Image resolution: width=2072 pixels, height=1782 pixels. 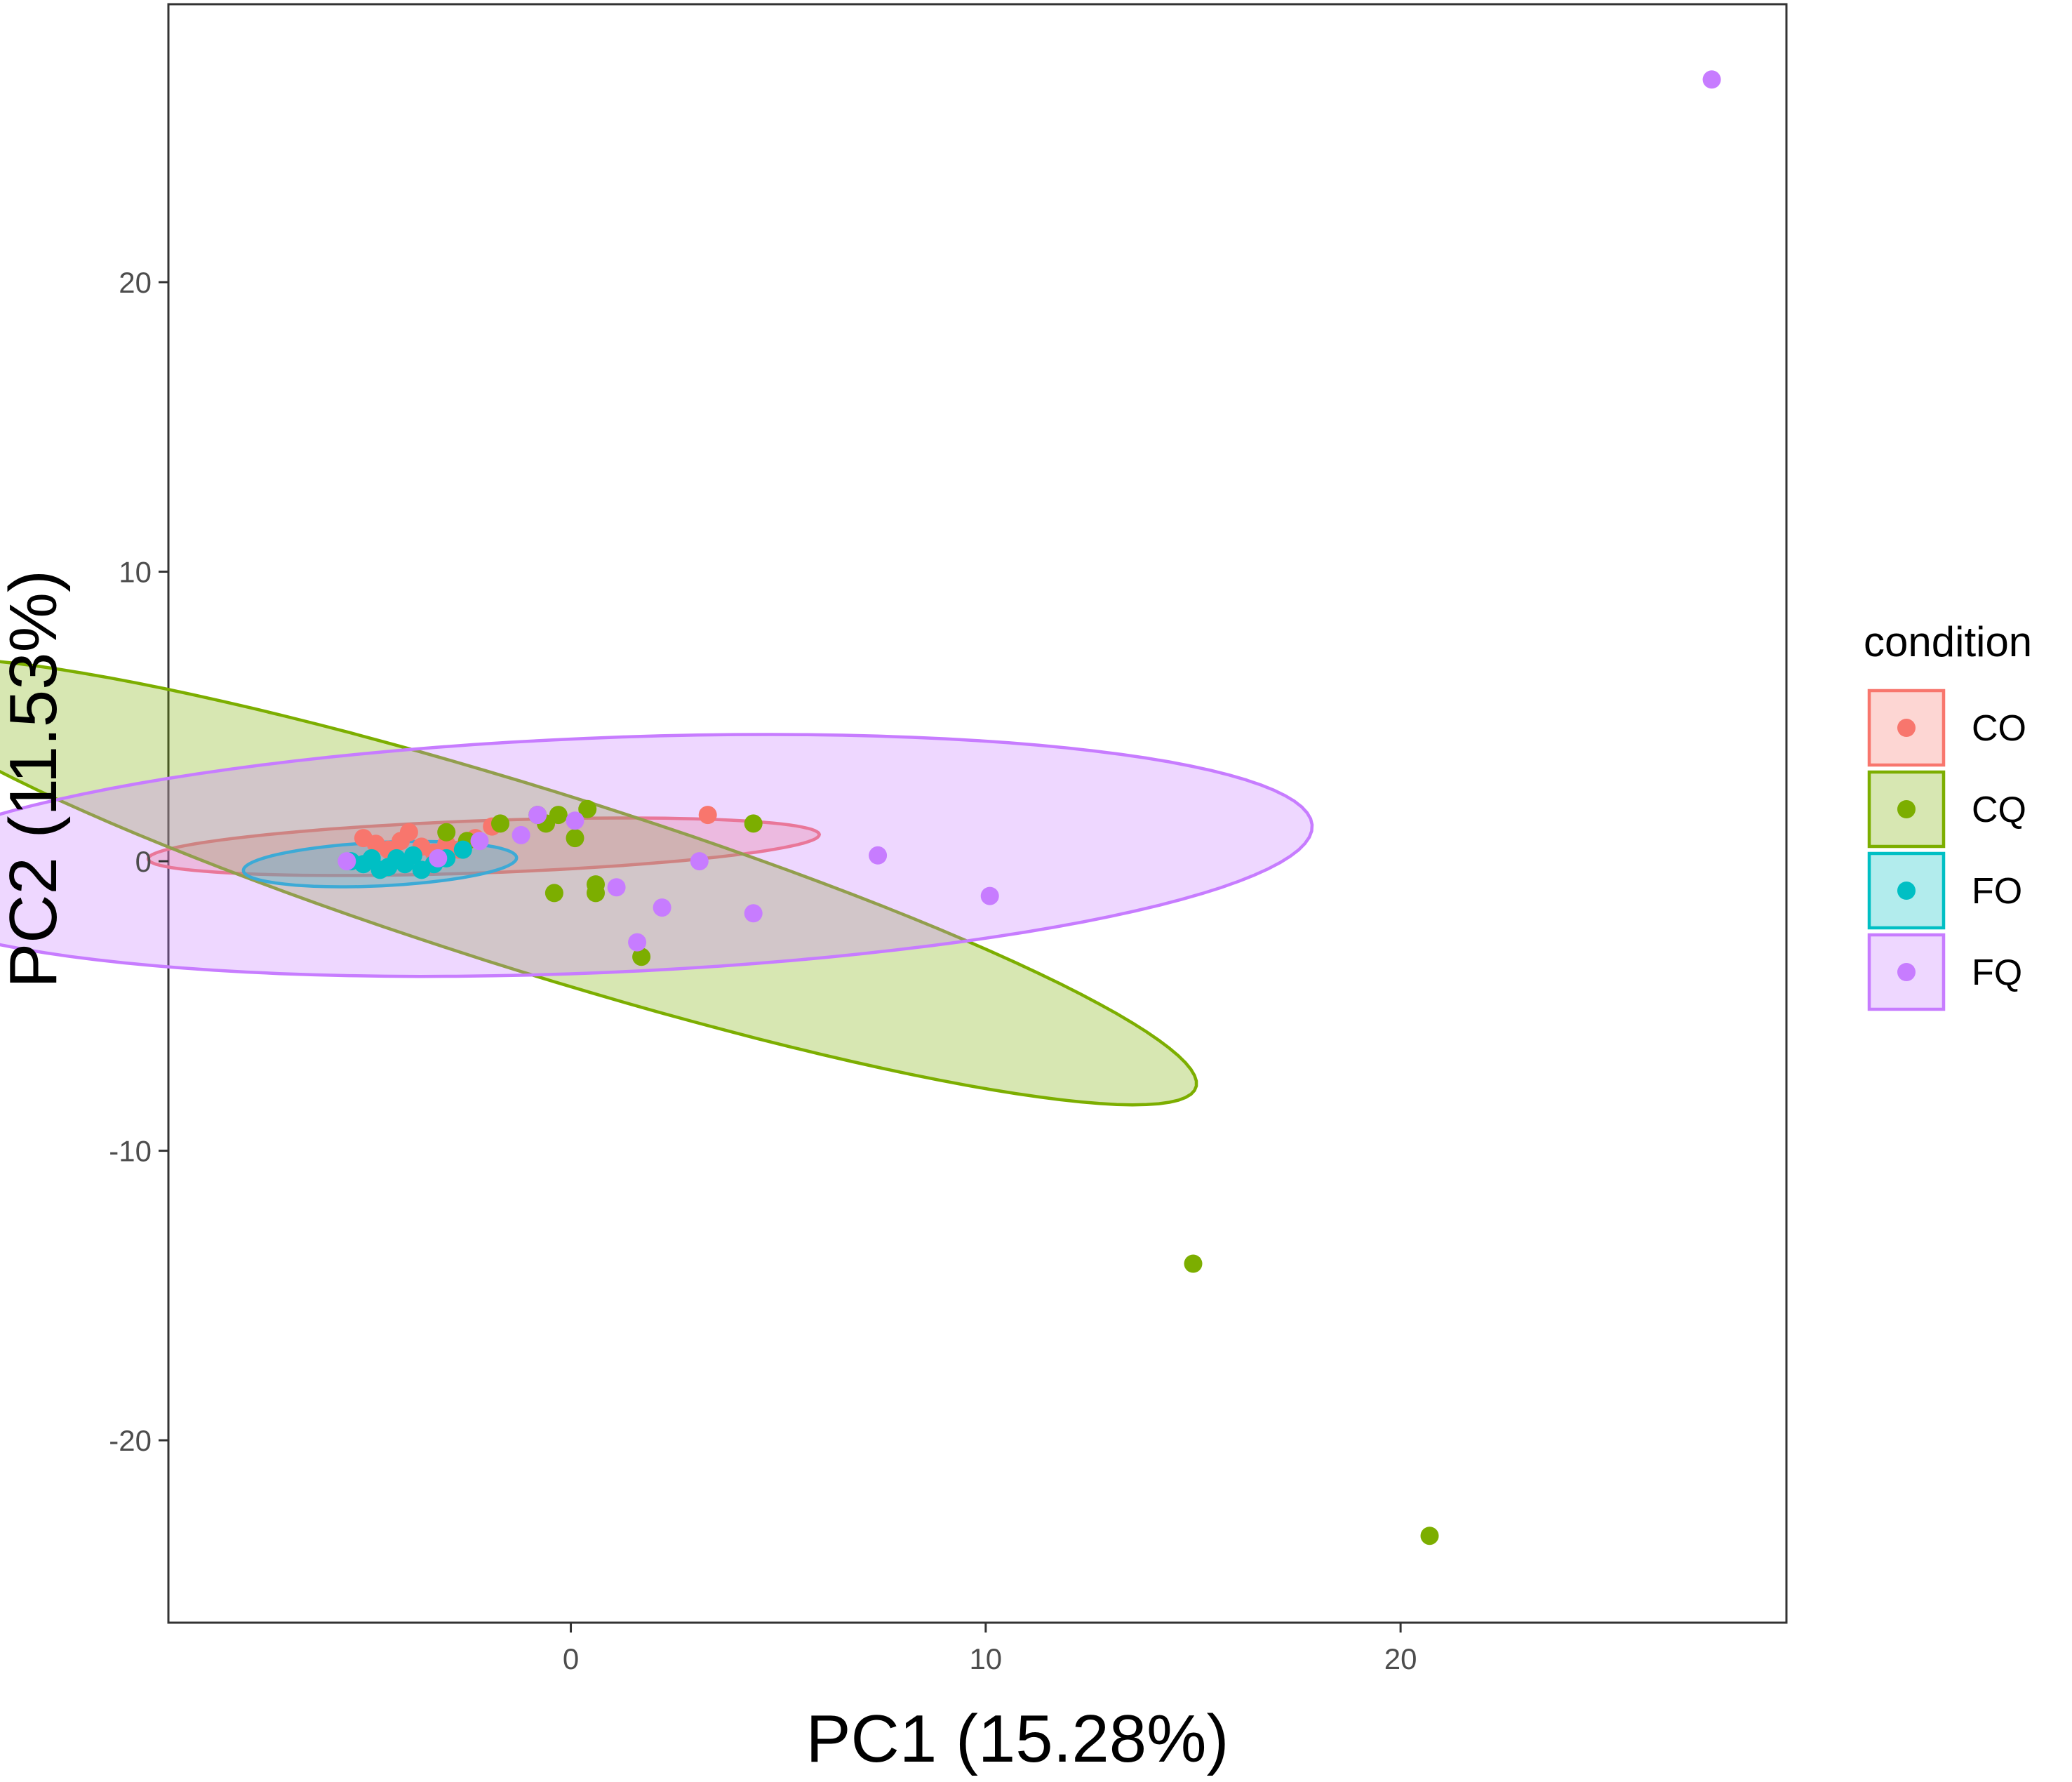 I want to click on legend-label-co: CO, so click(x=1999, y=728).